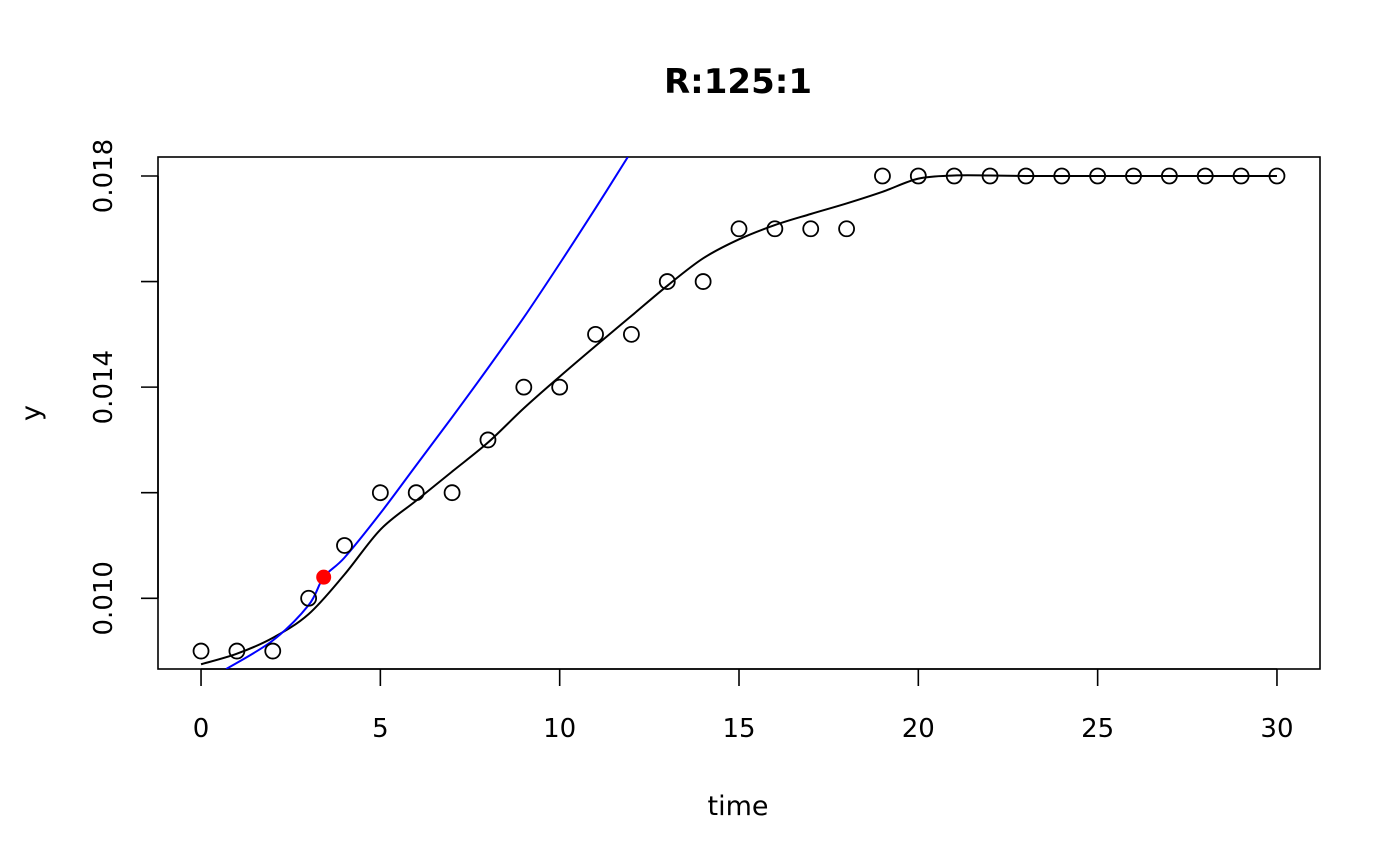  I want to click on y-axis: 0.010 0.014 0.018, so click(124, 387).